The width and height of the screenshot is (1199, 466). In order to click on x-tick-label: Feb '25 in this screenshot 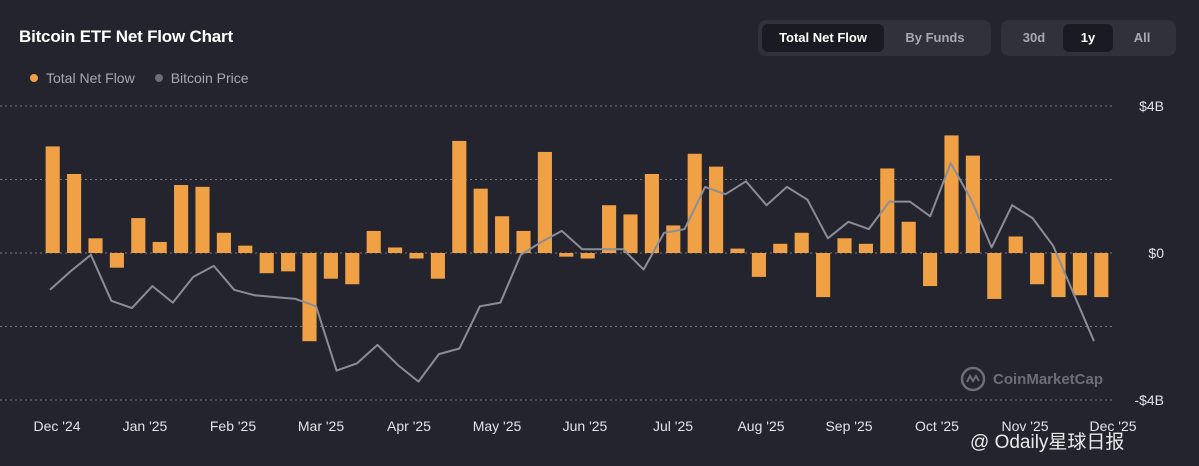, I will do `click(233, 426)`.